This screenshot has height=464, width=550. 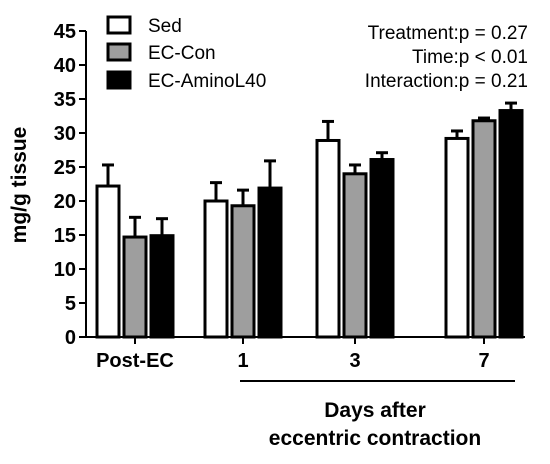 What do you see at coordinates (65, 236) in the screenshot?
I see `y-tick-label: 15` at bounding box center [65, 236].